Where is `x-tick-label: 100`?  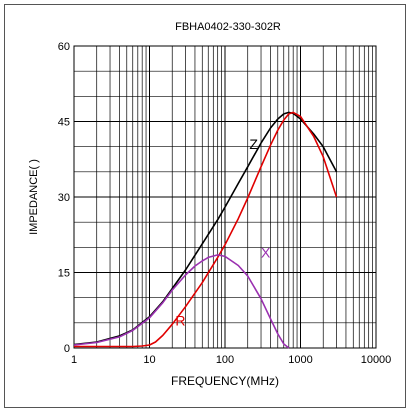
x-tick-label: 100 is located at coordinates (225, 360).